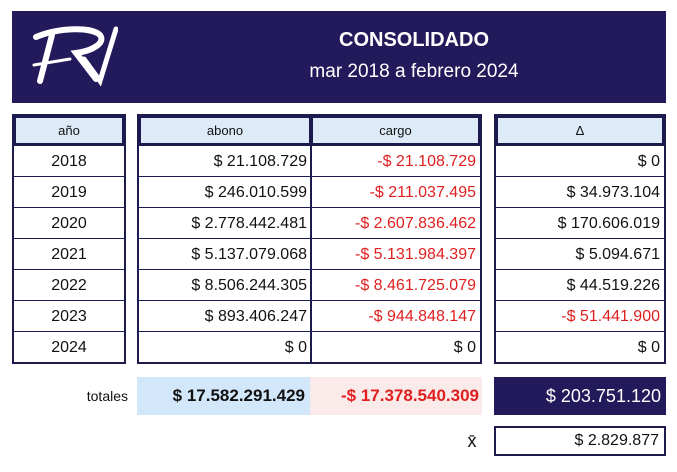  I want to click on column-divider, so click(311, 239).